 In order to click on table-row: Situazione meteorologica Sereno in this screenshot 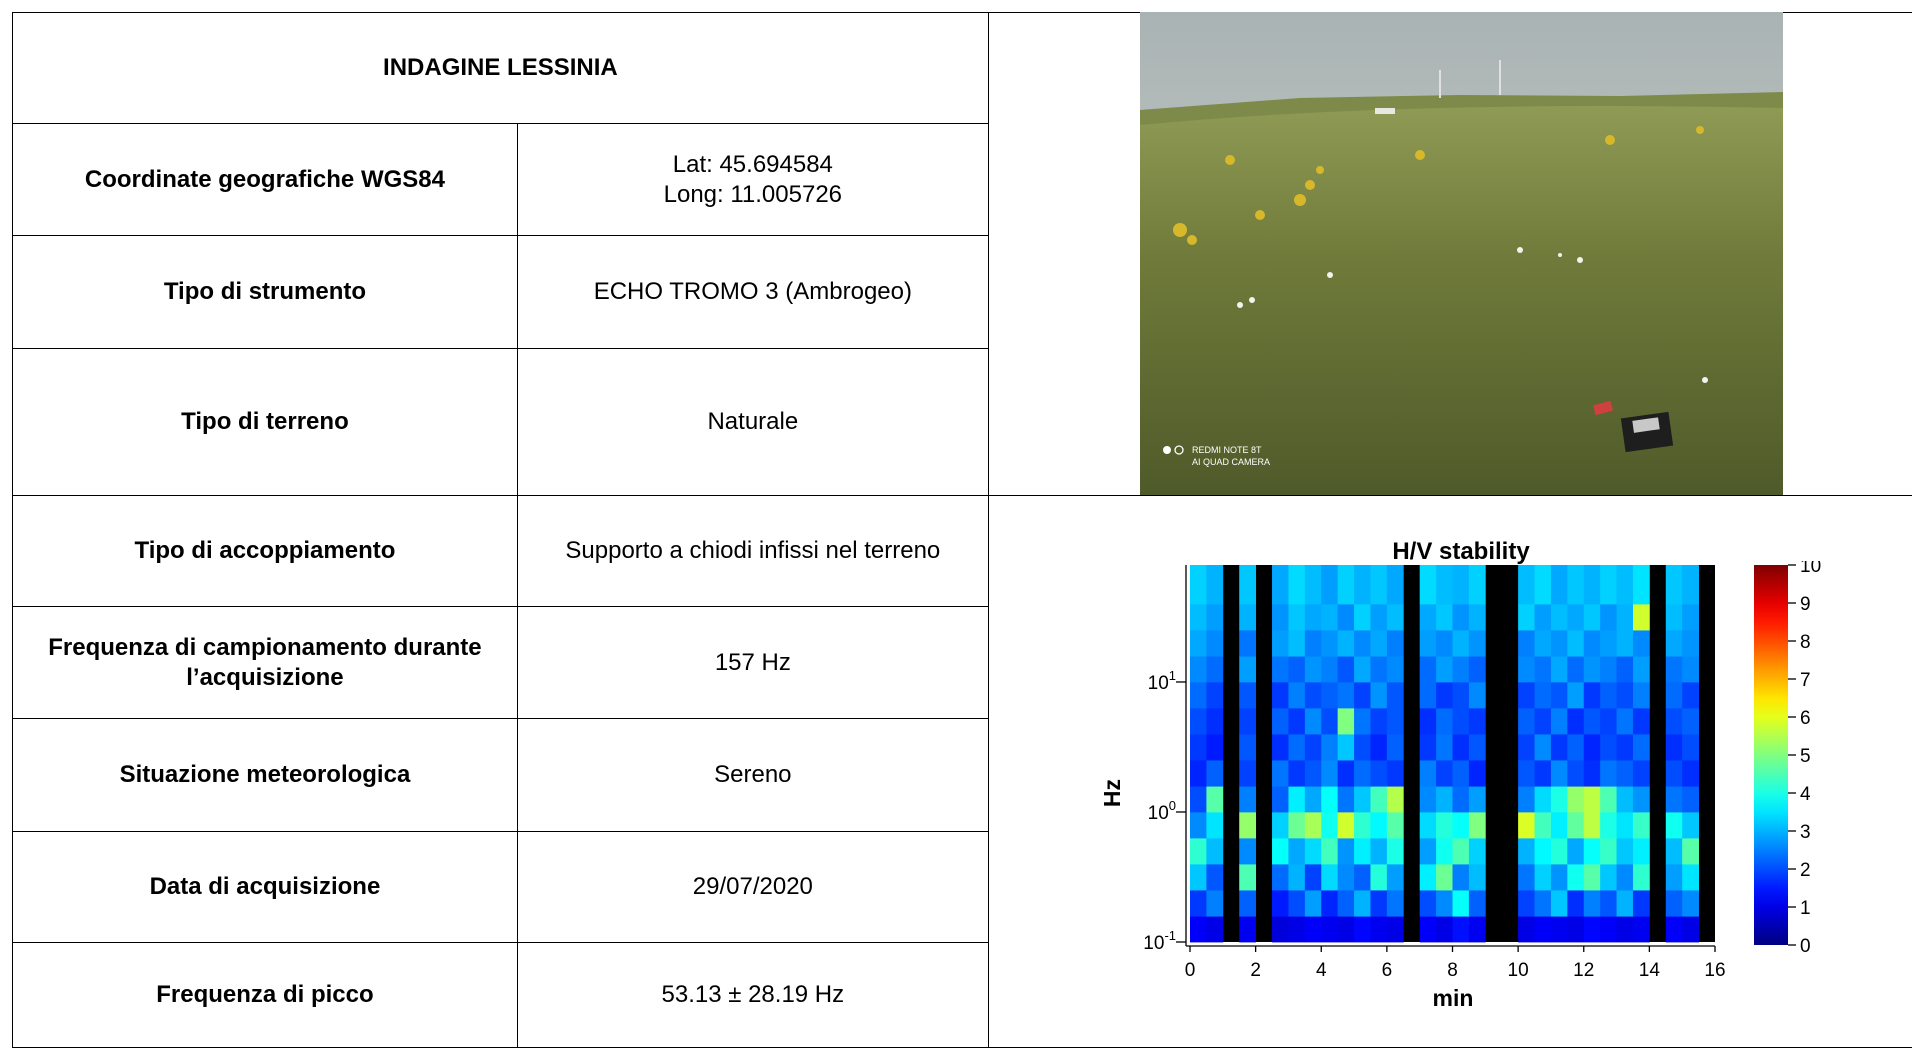, I will do `click(962, 775)`.